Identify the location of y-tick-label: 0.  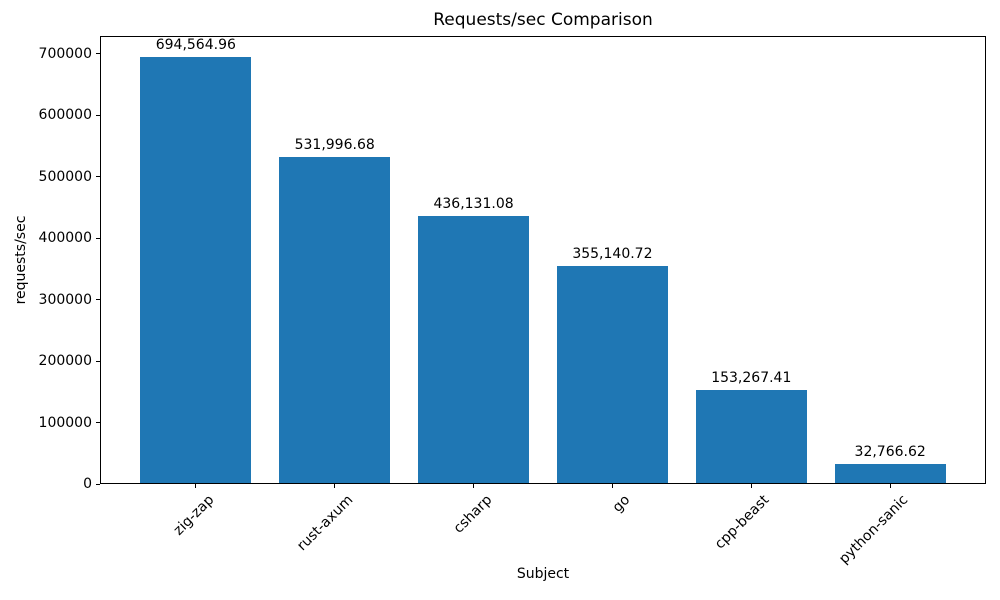
(87, 484).